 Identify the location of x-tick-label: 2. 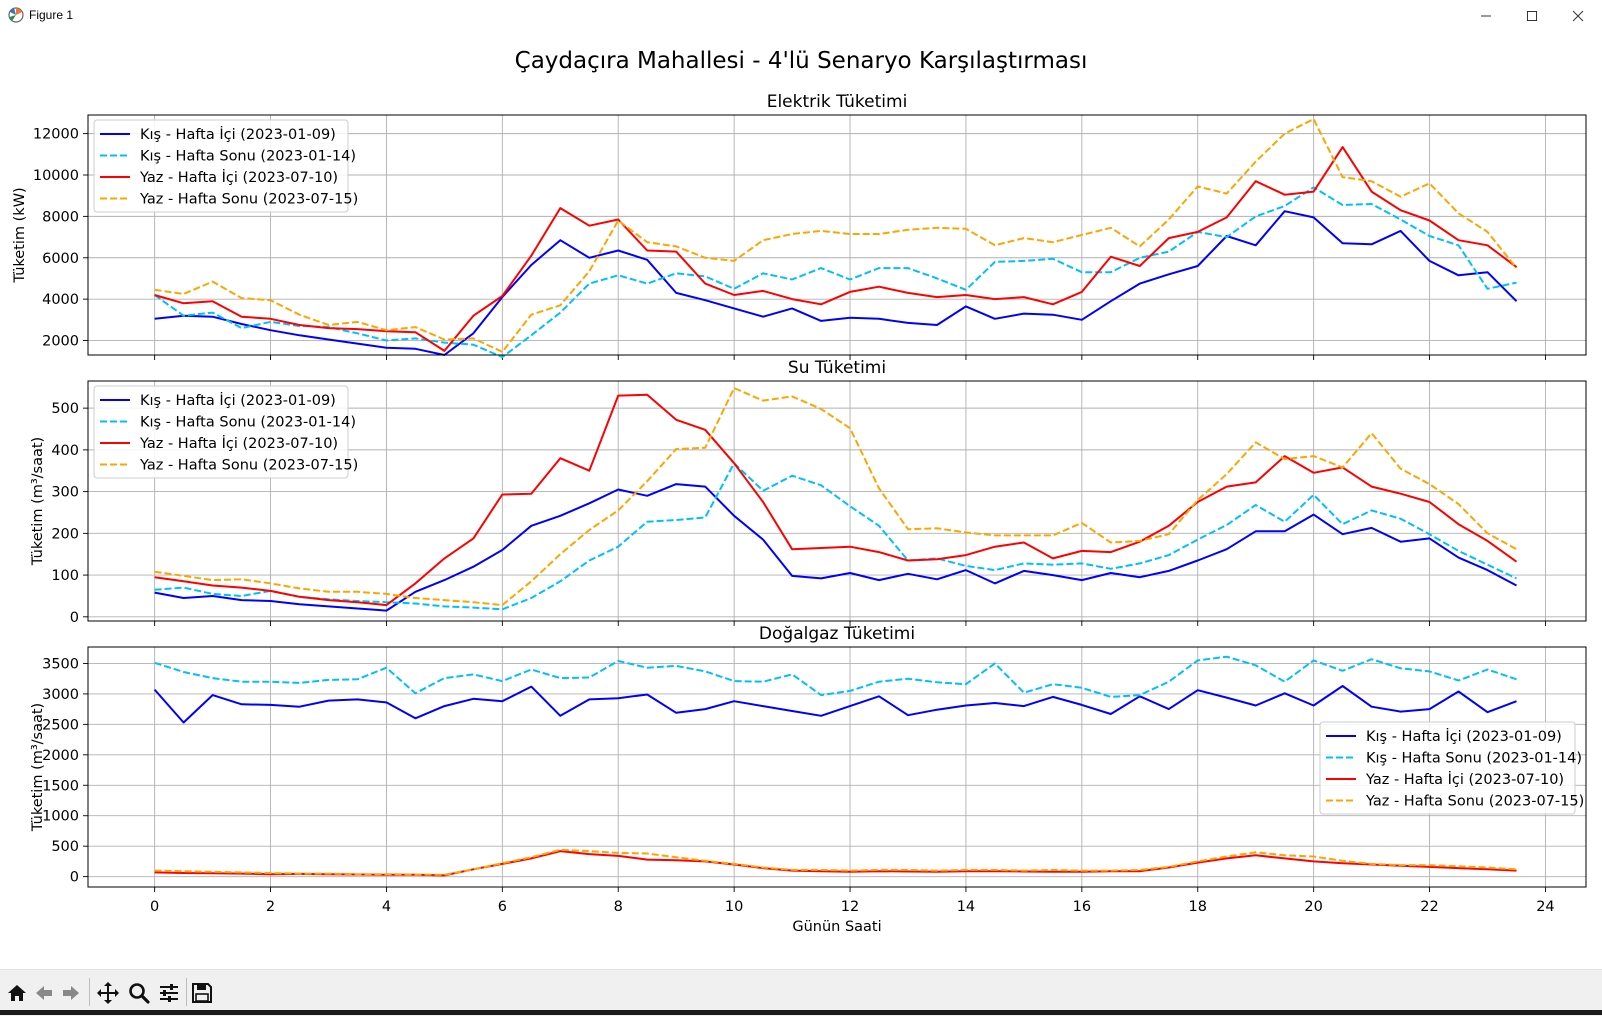
(270, 907).